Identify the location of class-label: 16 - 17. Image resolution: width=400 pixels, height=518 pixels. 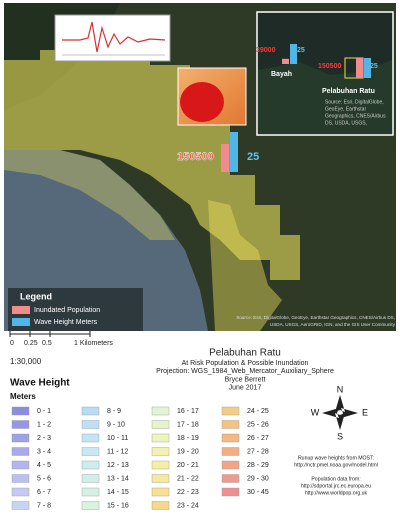
(188, 411).